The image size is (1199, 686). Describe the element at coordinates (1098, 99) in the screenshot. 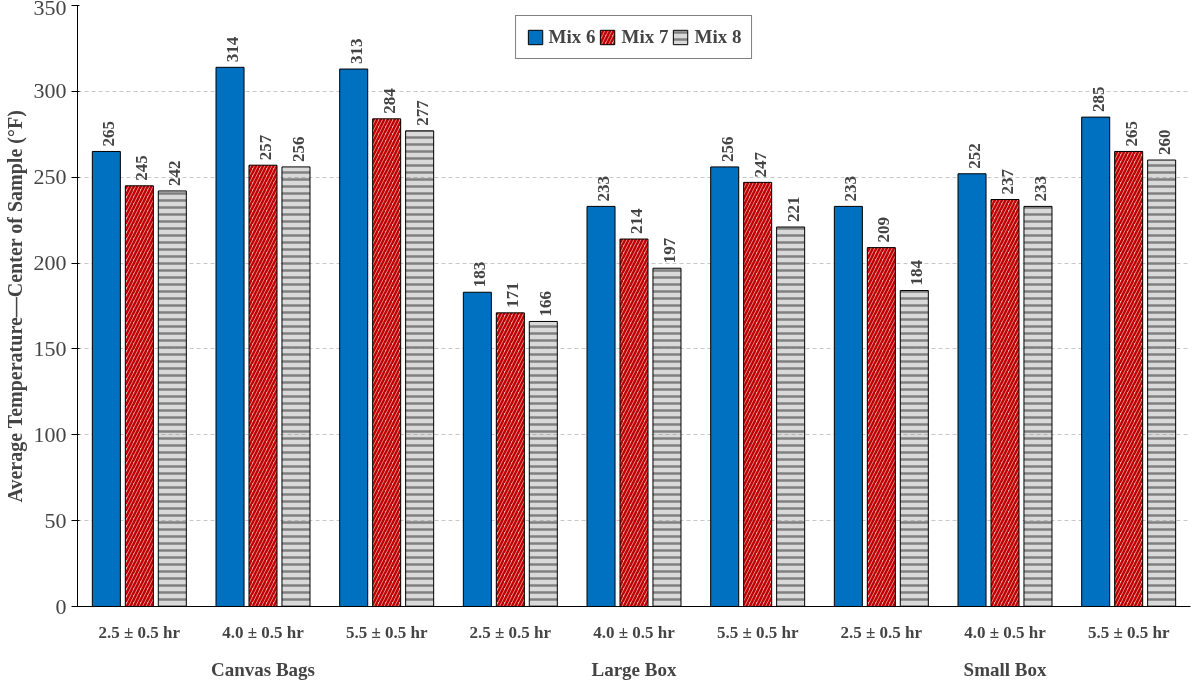

I see `data-label: 285` at that location.